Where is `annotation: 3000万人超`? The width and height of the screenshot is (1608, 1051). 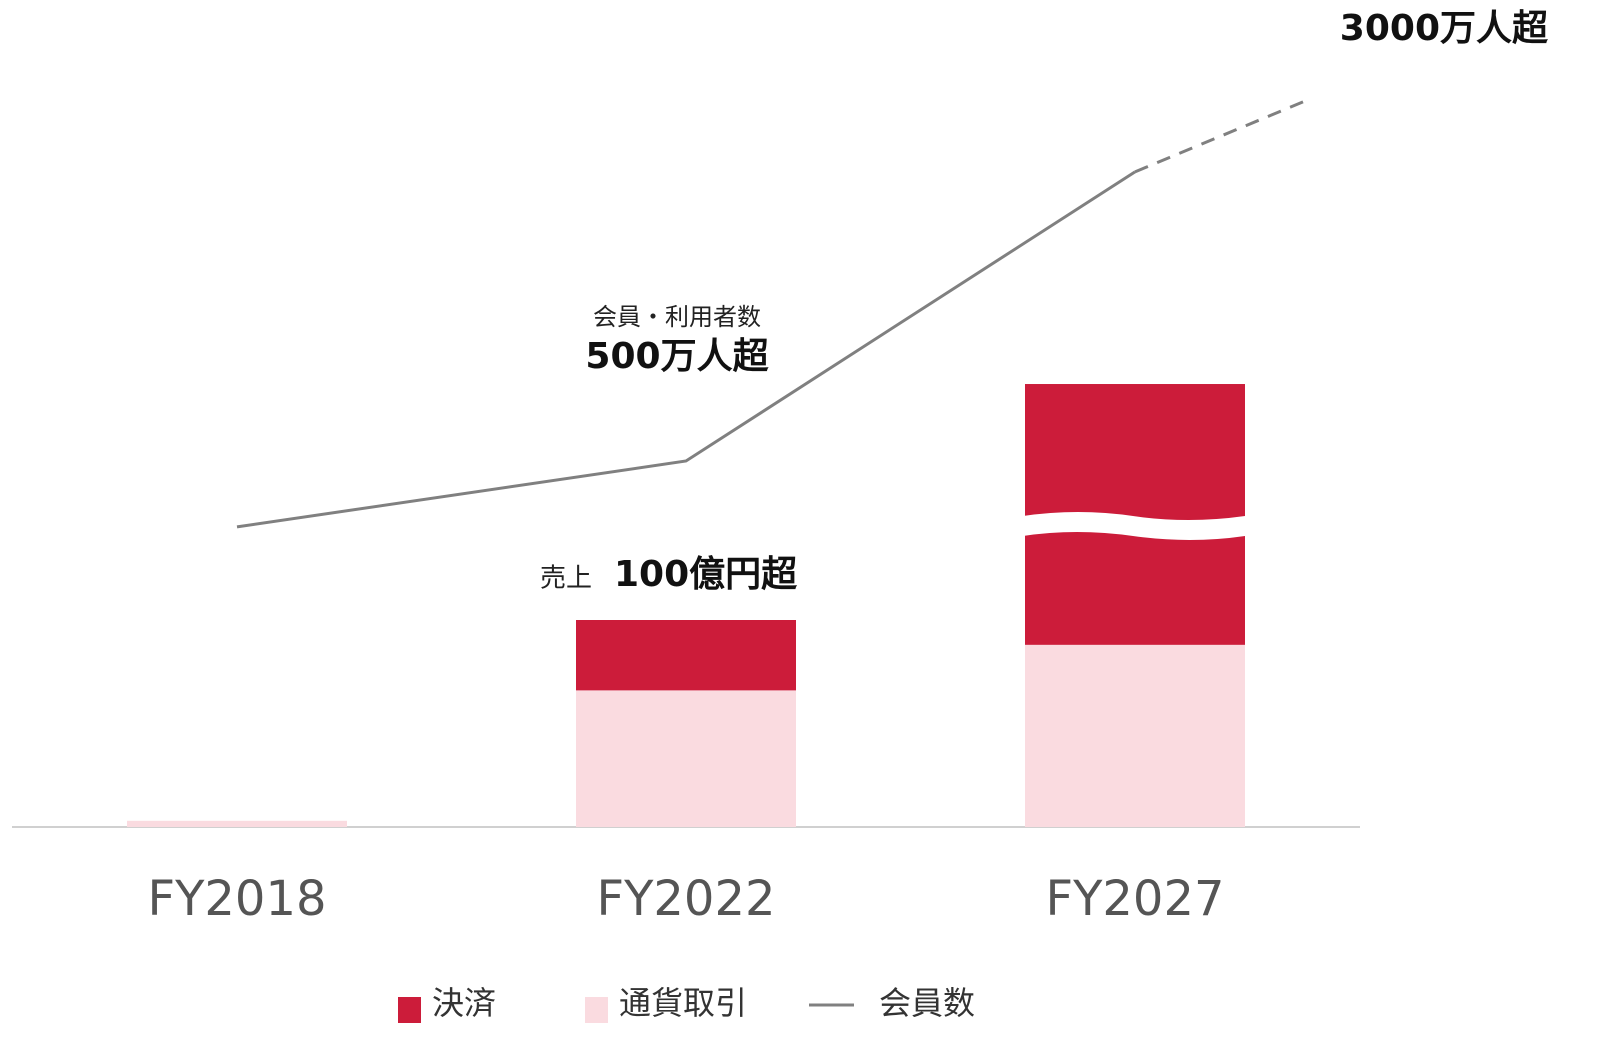 annotation: 3000万人超 is located at coordinates (1444, 28).